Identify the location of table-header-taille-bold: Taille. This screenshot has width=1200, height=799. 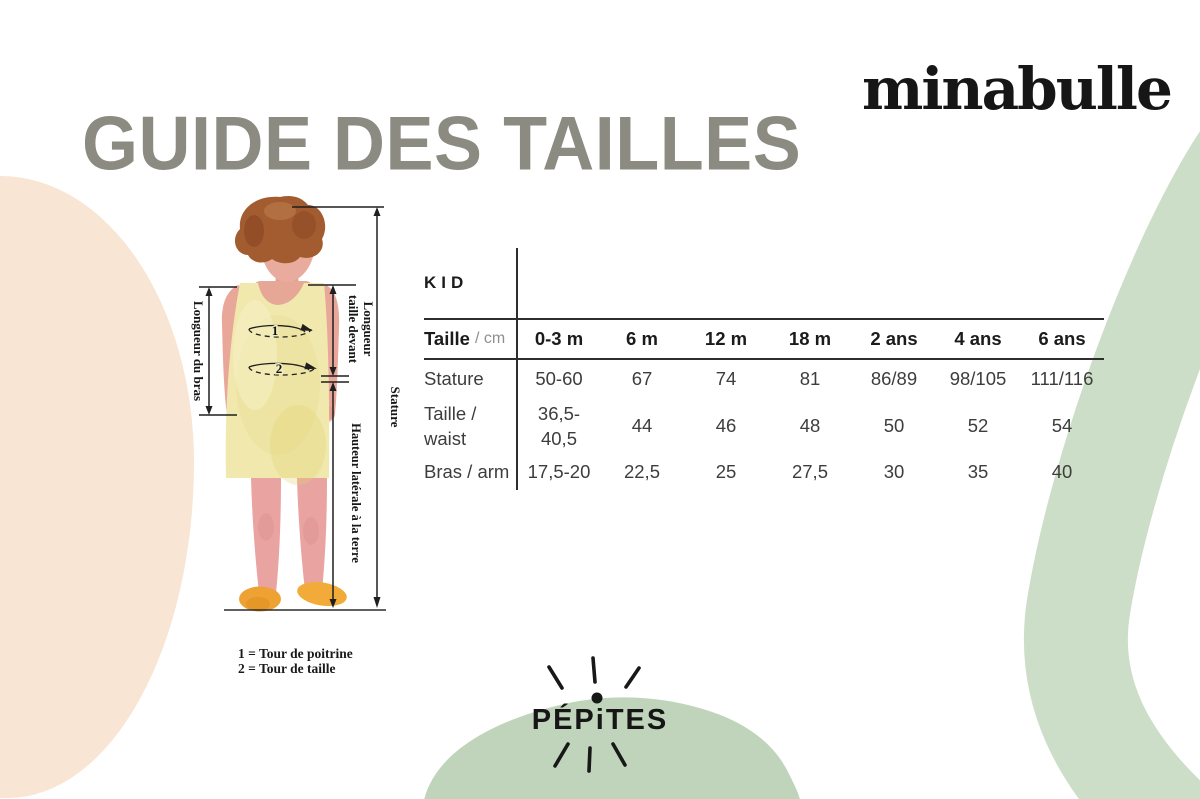
(447, 338).